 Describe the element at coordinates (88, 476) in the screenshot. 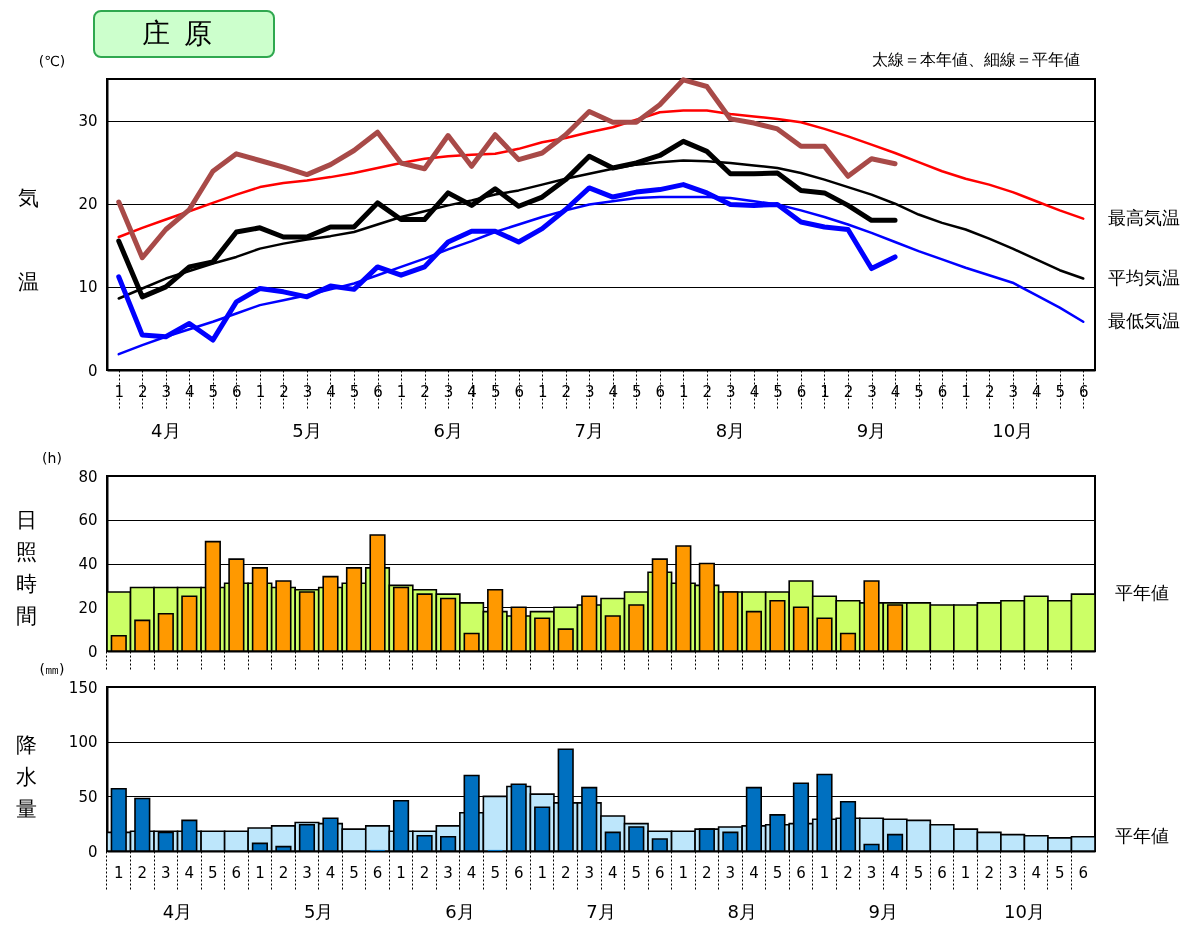

I see `y-tick-label: 80` at that location.